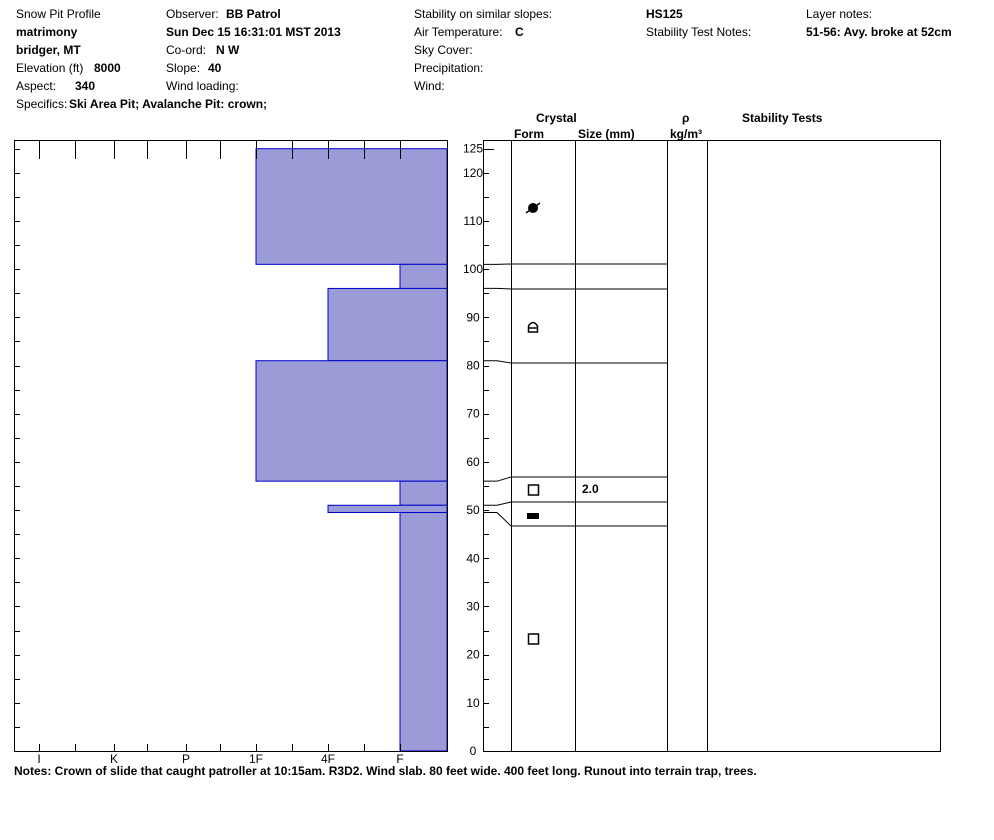 The width and height of the screenshot is (994, 840). Describe the element at coordinates (58, 14) in the screenshot. I see `profile-title: Snow Pit Profile` at that location.